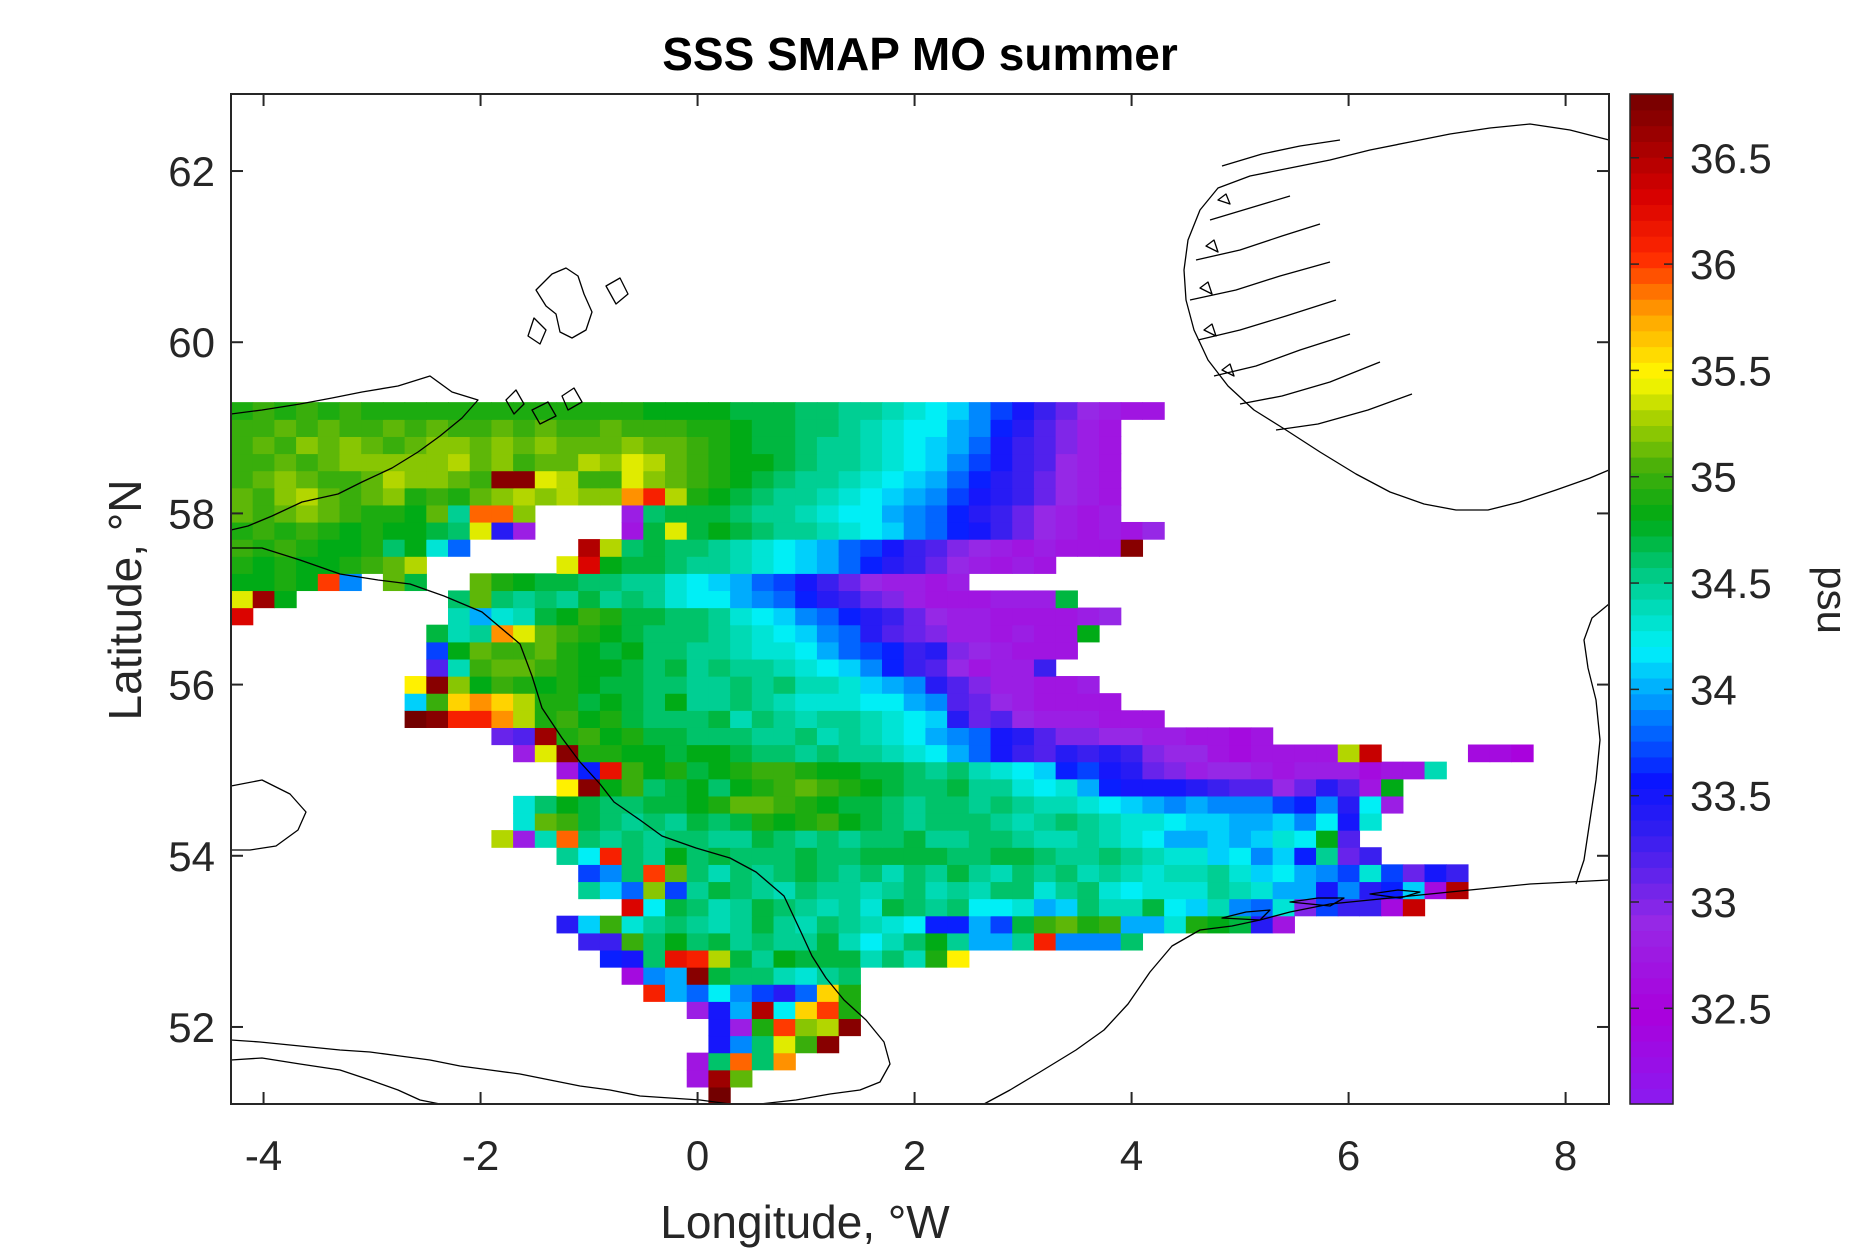 The height and width of the screenshot is (1250, 1875). What do you see at coordinates (268, 815) in the screenshot?
I see `coastline-ireland-north` at bounding box center [268, 815].